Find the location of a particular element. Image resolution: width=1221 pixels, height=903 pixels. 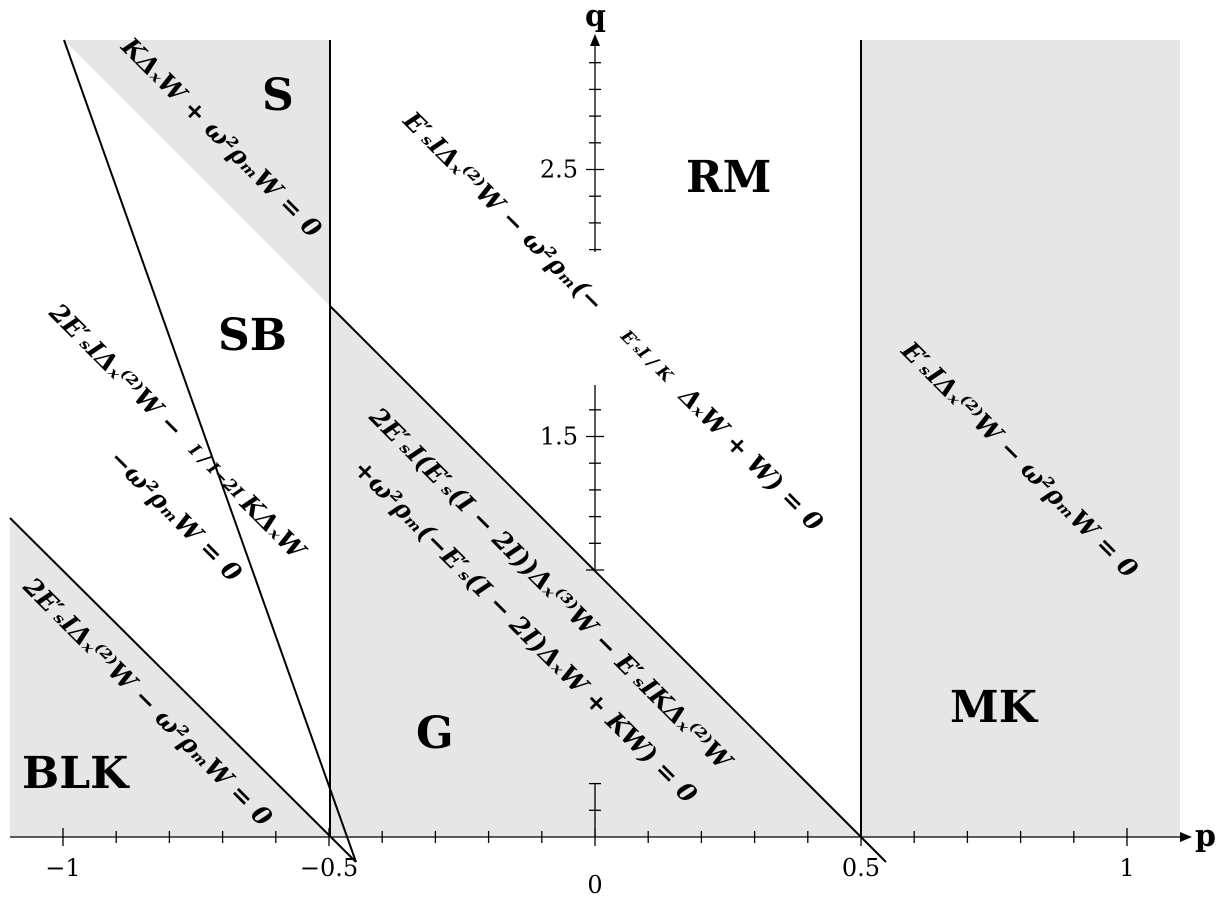

y-axis-ticks is located at coordinates (595, 436).